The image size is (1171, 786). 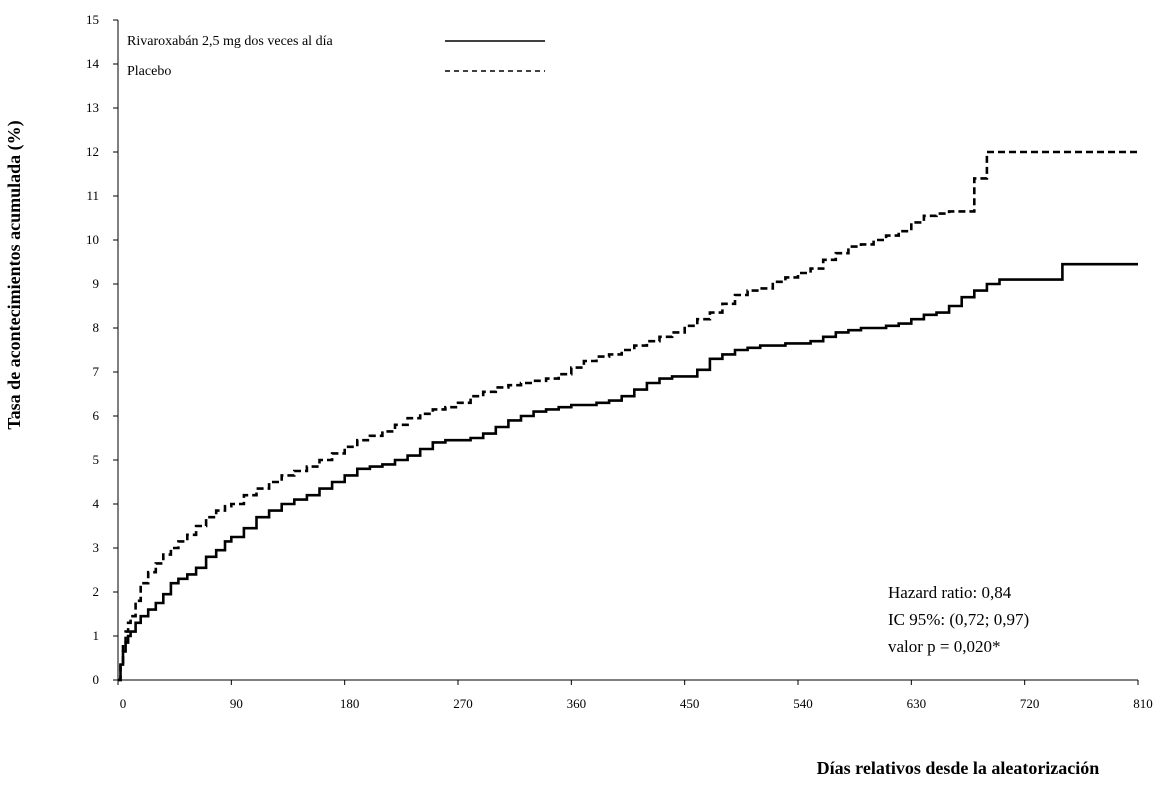 I want to click on y-tick-label: 7, so click(x=96, y=371).